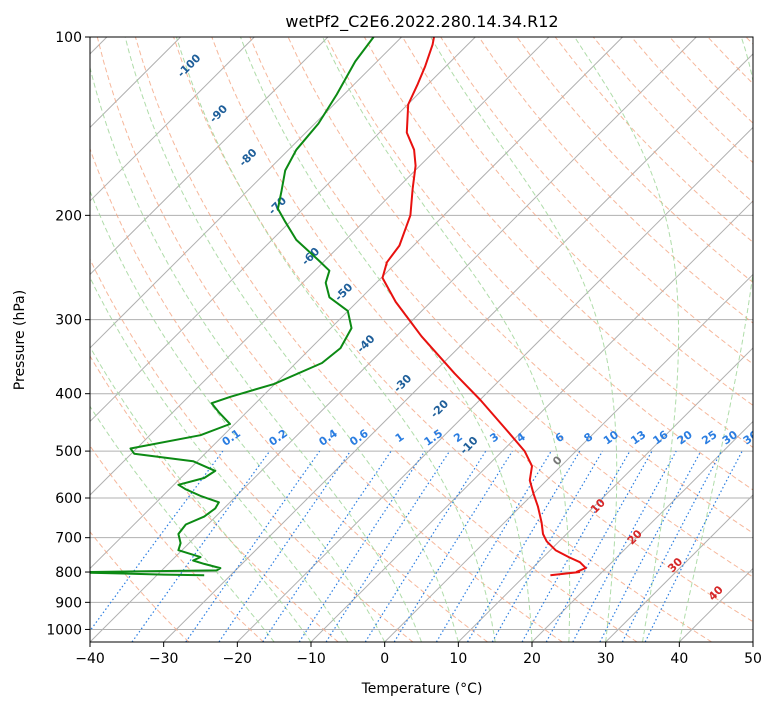  What do you see at coordinates (606, 659) in the screenshot?
I see `x-tick-label: 30` at bounding box center [606, 659].